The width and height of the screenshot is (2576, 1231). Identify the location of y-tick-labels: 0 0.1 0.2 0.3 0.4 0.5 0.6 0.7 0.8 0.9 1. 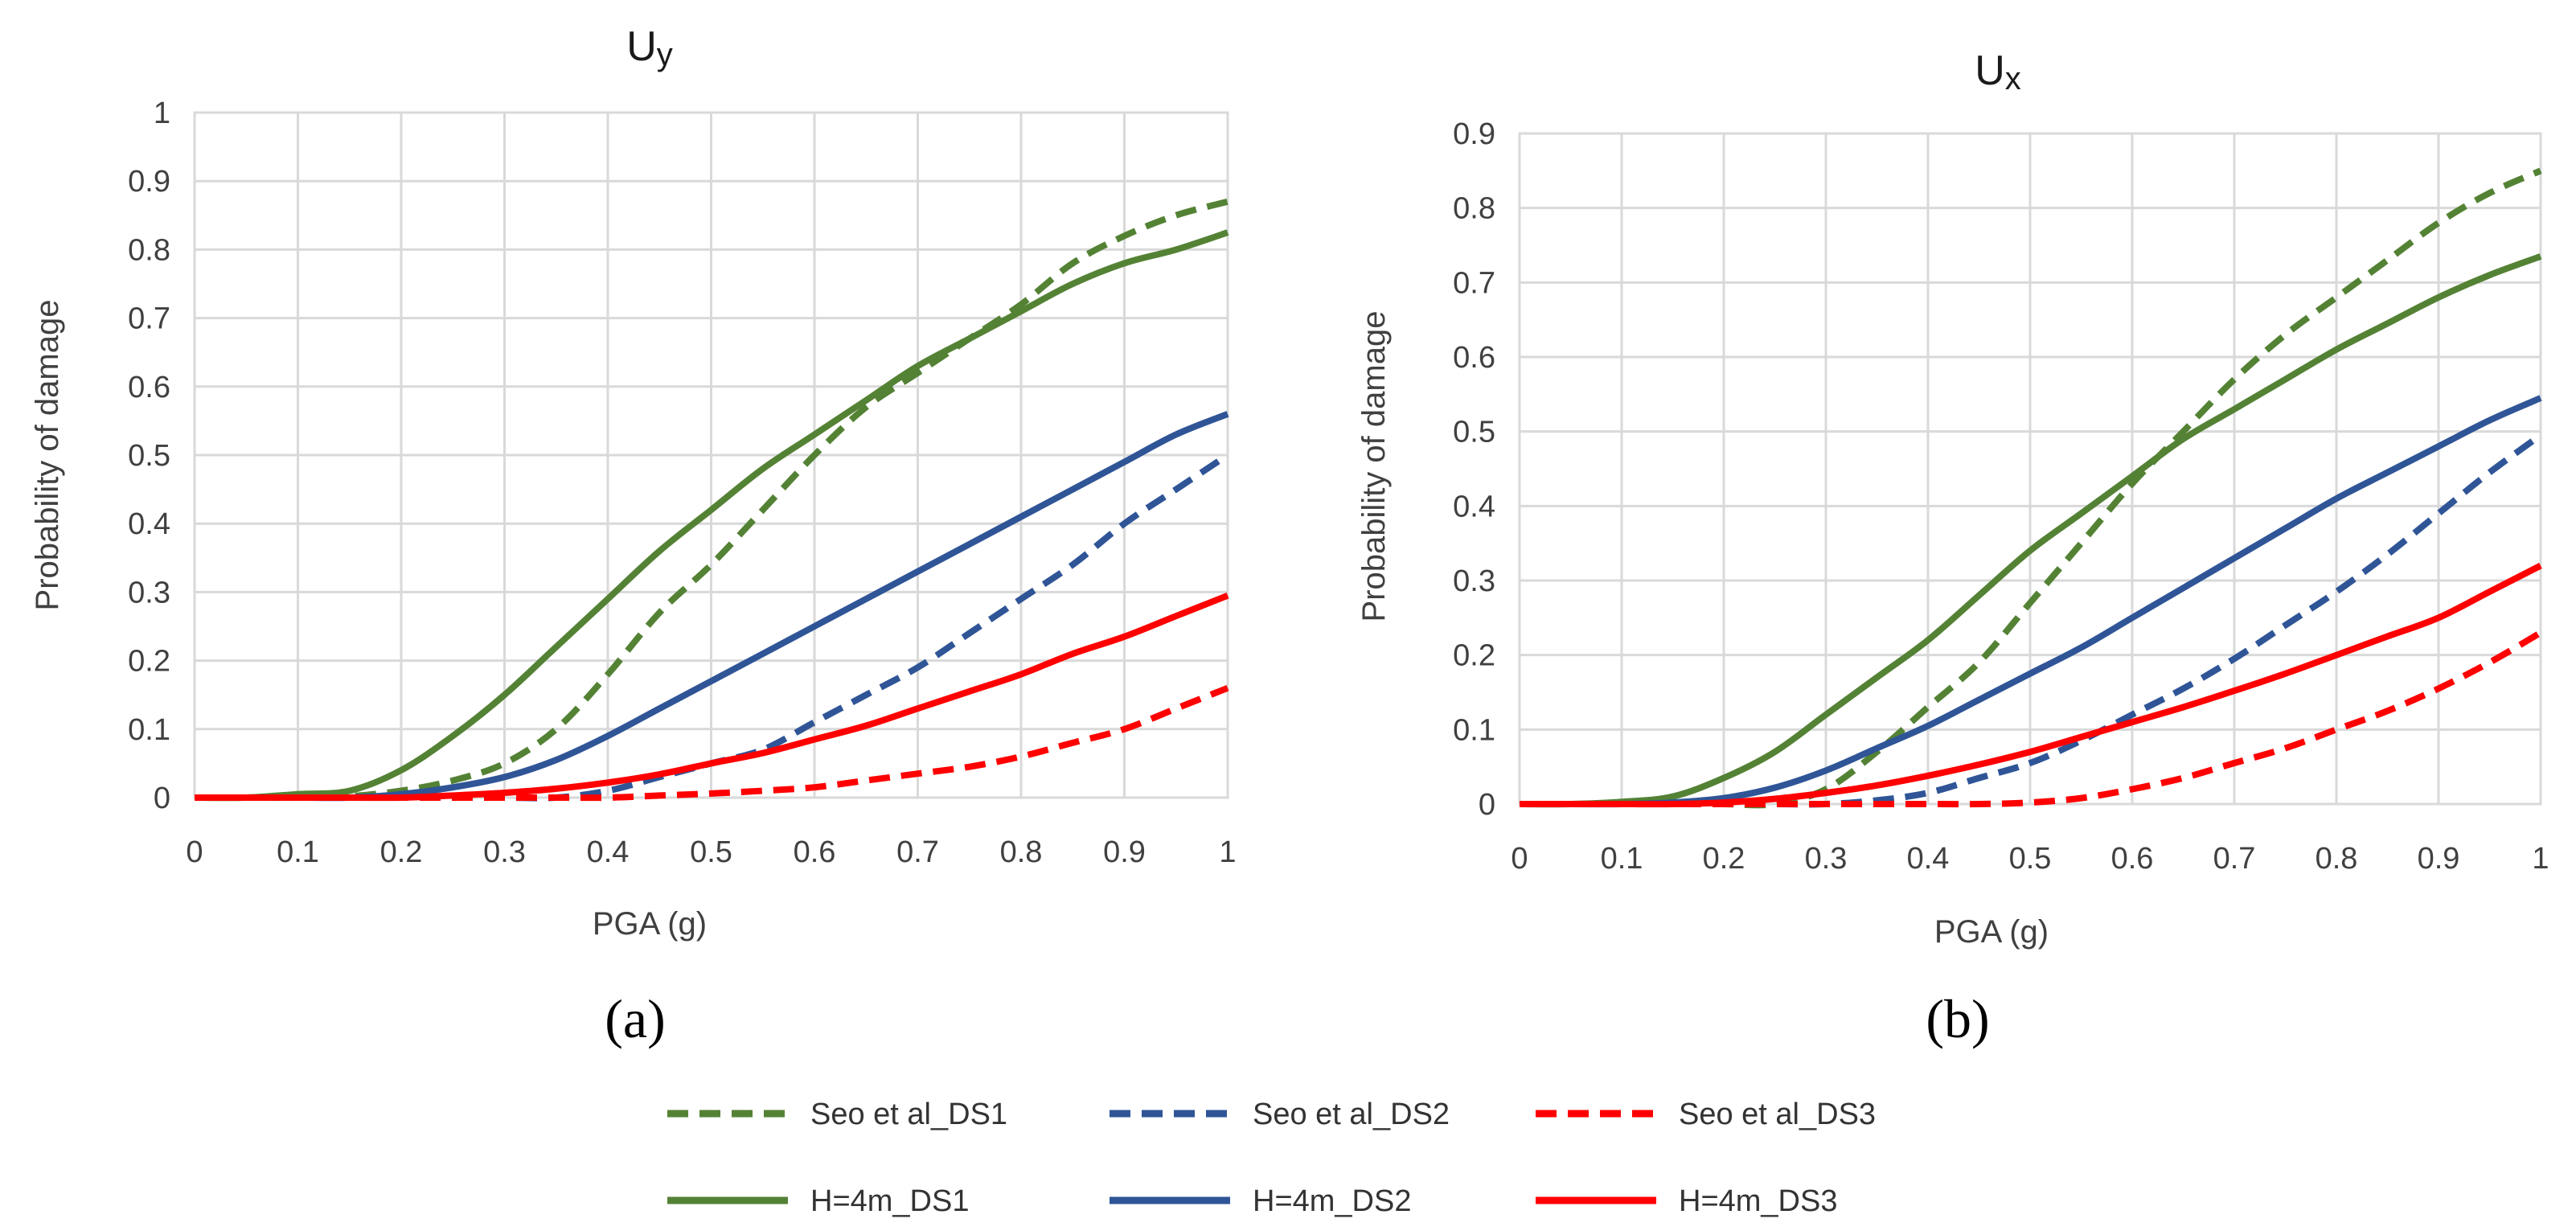
(149, 456).